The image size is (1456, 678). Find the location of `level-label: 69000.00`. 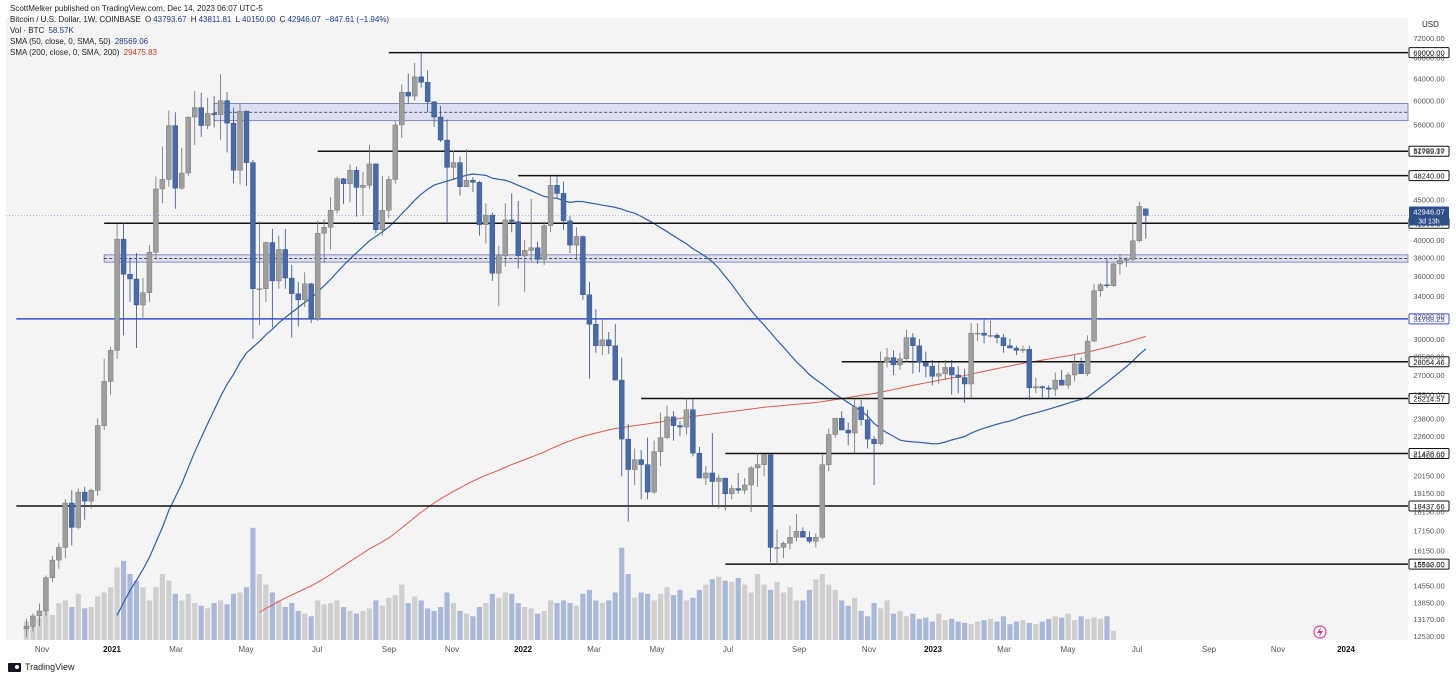

level-label: 69000.00 is located at coordinates (1428, 53).